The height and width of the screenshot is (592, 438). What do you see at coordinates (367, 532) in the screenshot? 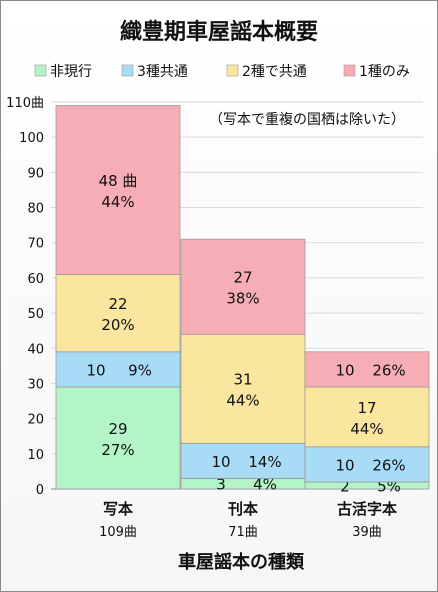
I see `x-tick-total: 39曲` at bounding box center [367, 532].